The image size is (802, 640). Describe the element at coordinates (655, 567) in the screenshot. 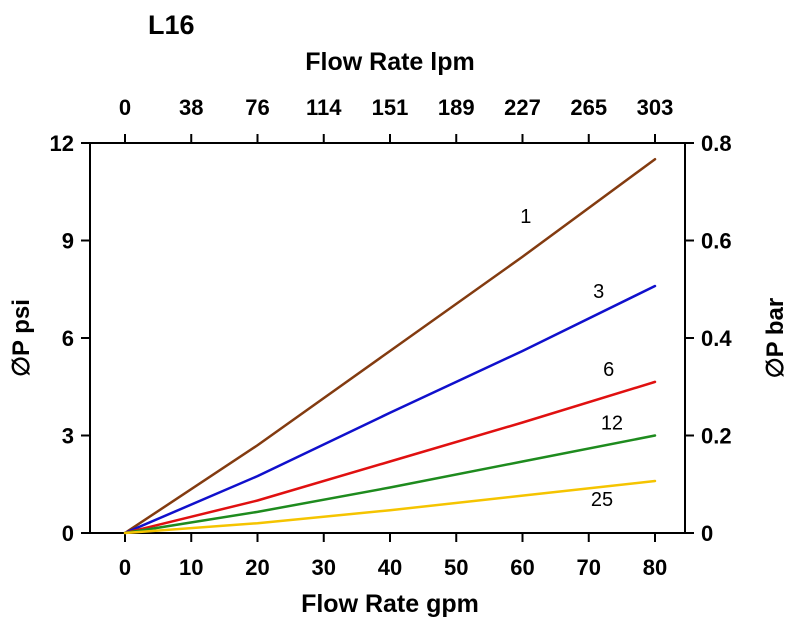

I see `x-bottom-tick-label: 80` at that location.